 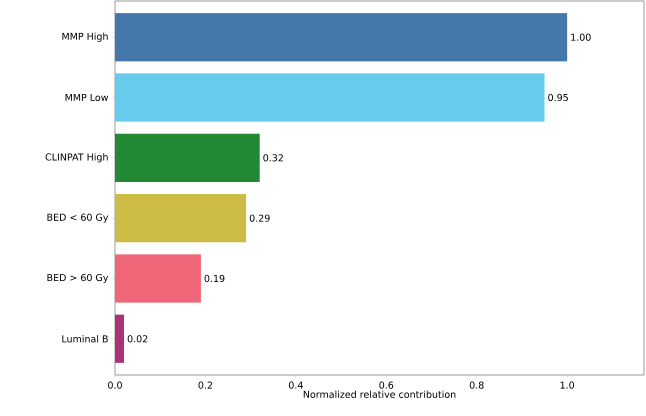 I want to click on data-label: 0.19, so click(x=214, y=278).